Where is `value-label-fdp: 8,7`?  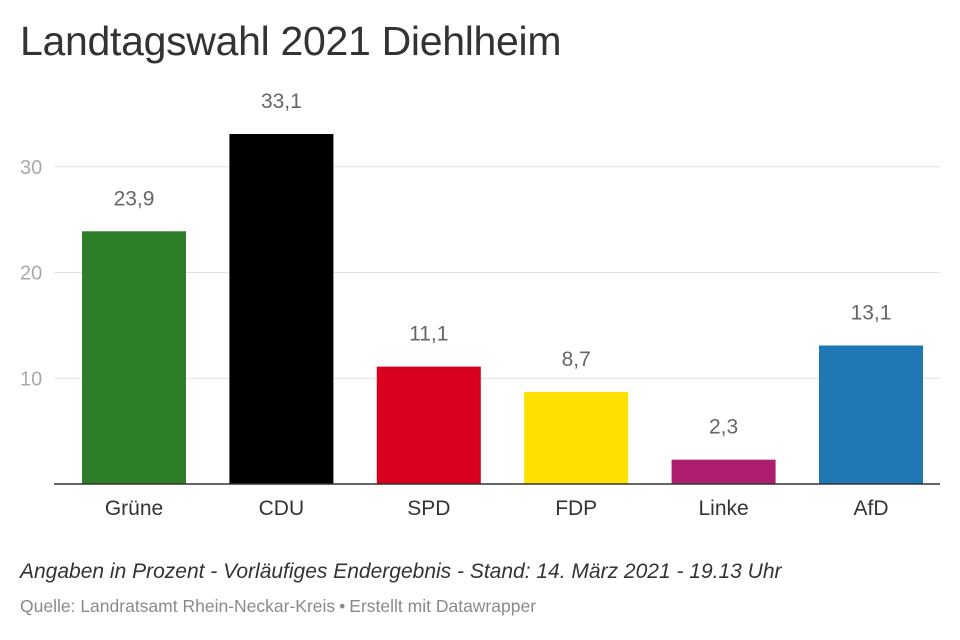 value-label-fdp: 8,7 is located at coordinates (576, 359).